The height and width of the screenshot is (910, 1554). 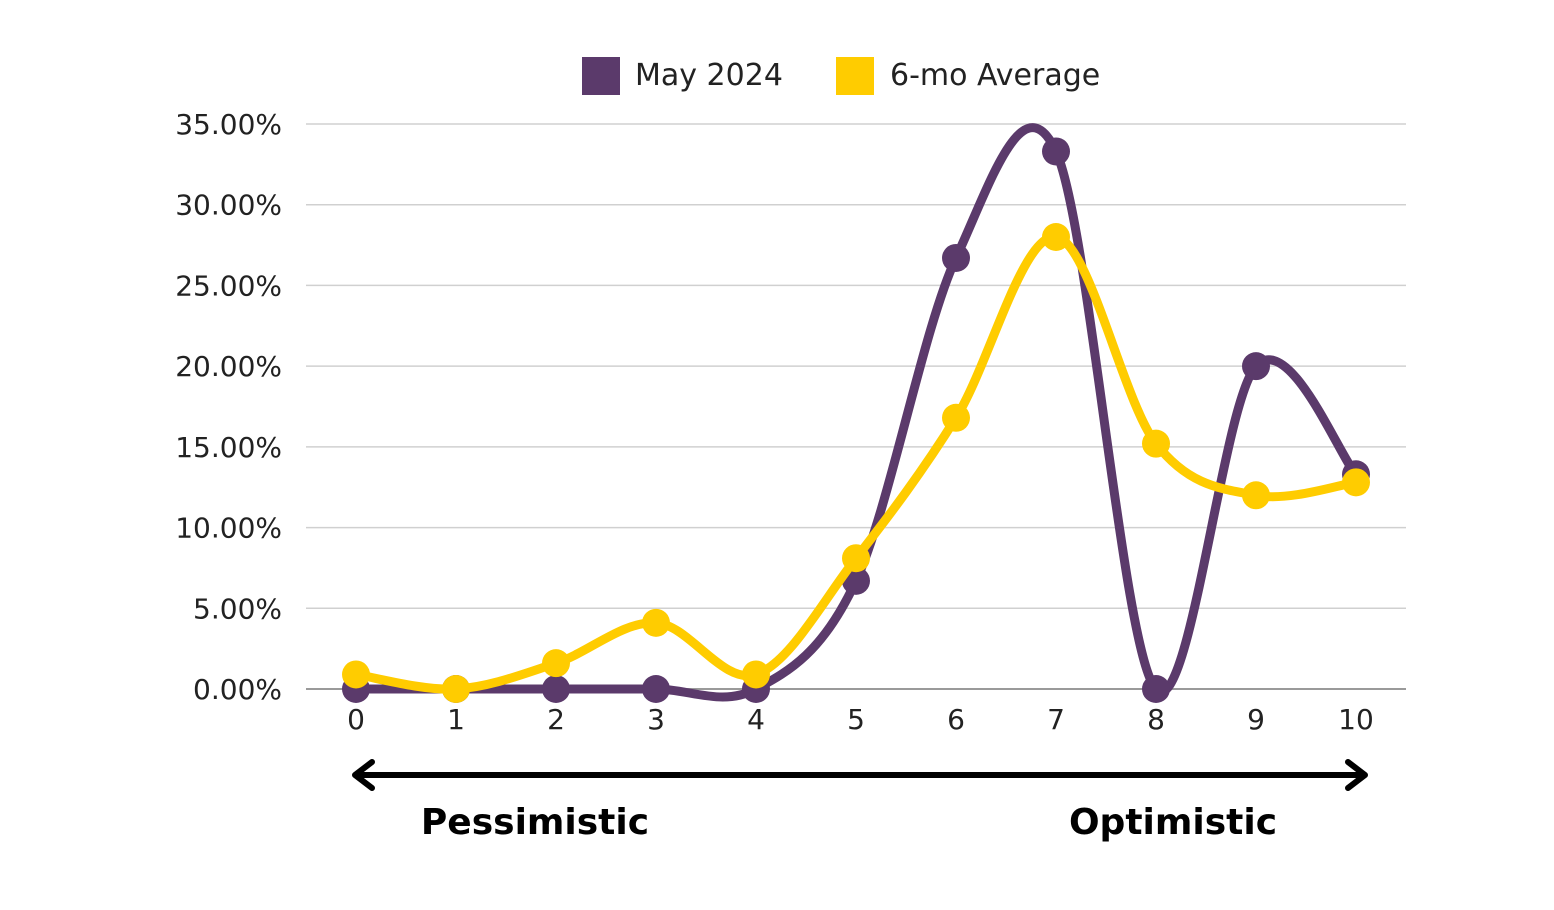 I want to click on x-tick-label: 9, so click(x=1256, y=719).